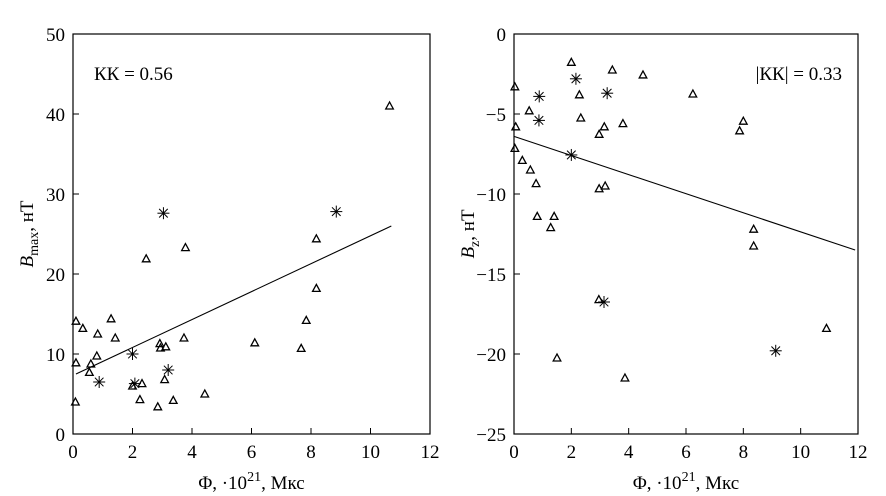 The width and height of the screenshot is (886, 496). I want to click on y-tick-label: −15, so click(491, 275).